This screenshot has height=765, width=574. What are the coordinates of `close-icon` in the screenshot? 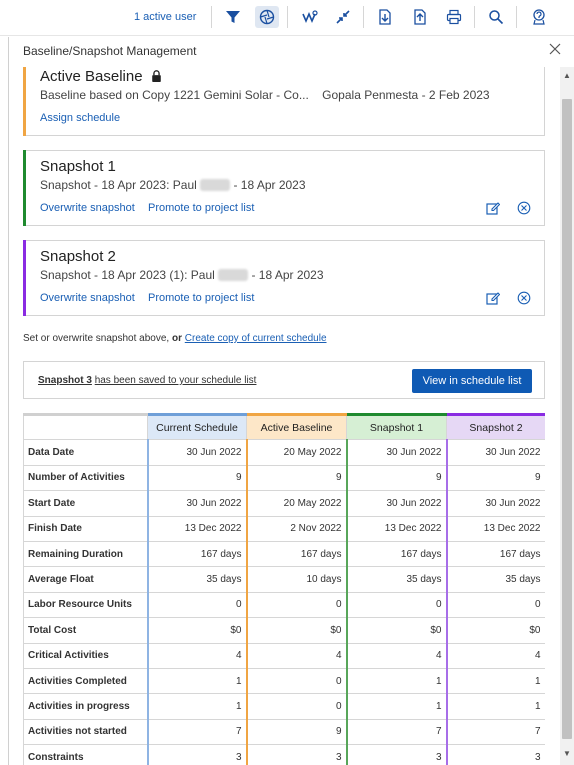 It's located at (555, 49).